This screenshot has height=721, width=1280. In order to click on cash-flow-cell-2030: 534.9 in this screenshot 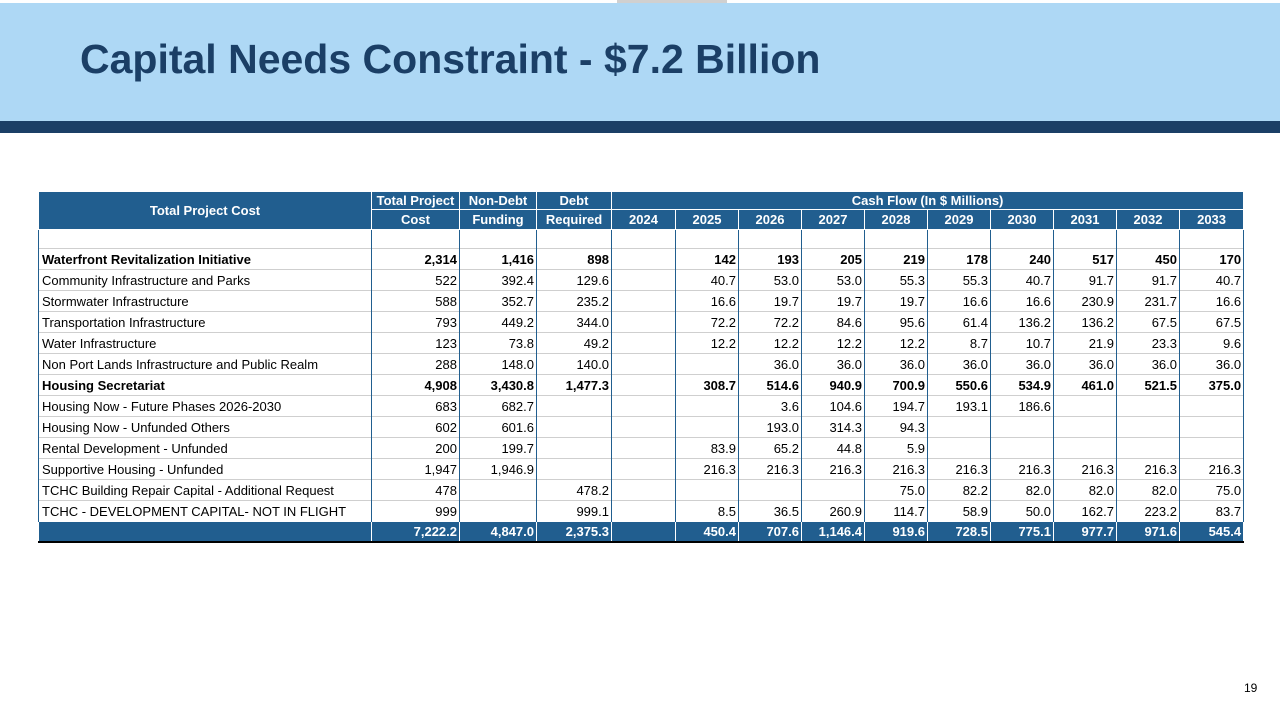, I will do `click(1022, 385)`.